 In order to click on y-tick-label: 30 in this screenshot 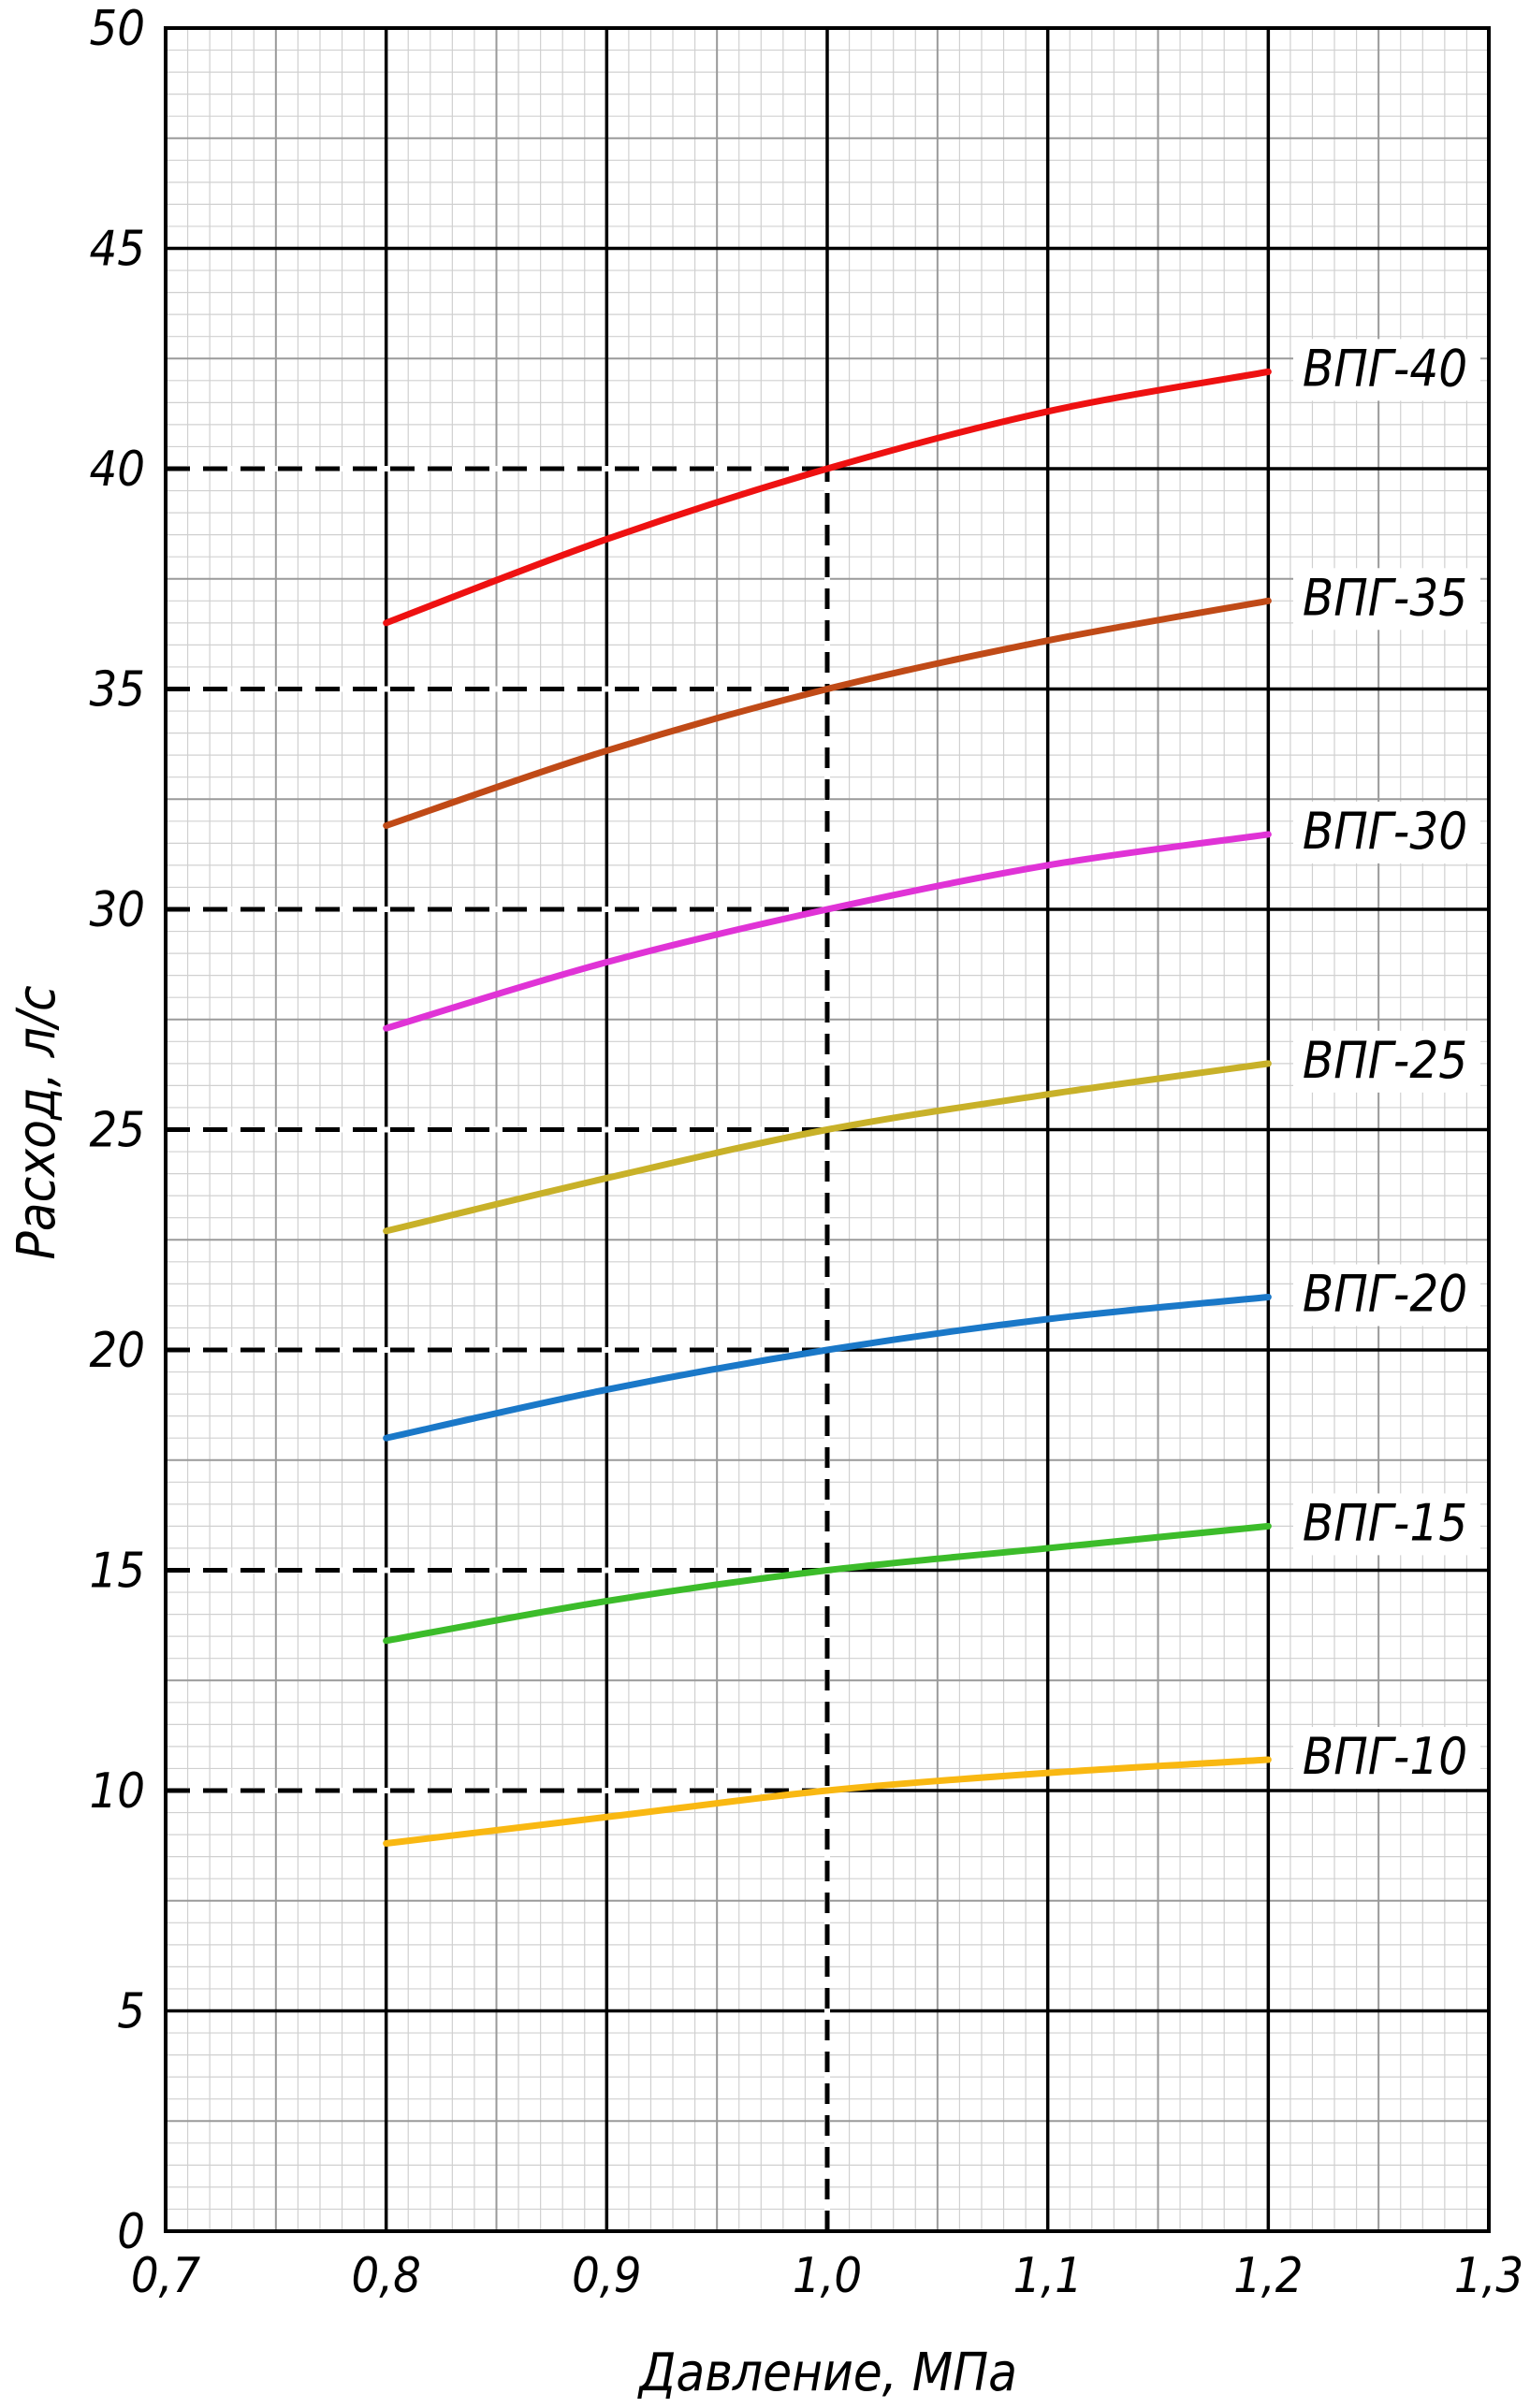, I will do `click(117, 910)`.